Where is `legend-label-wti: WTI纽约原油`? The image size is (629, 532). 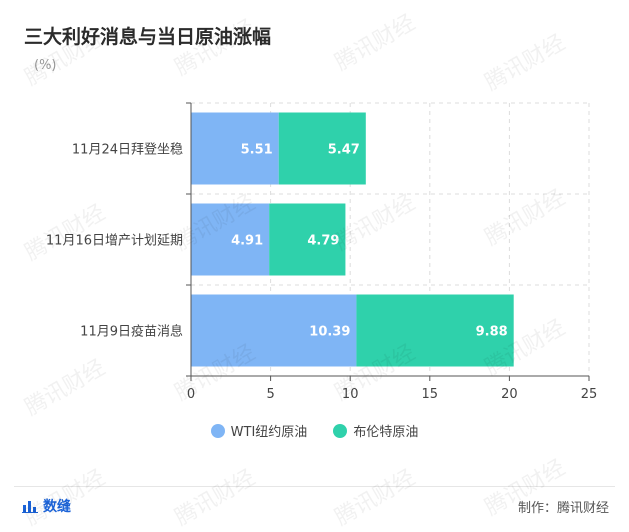
legend-label-wti: WTI纽约原油 is located at coordinates (269, 432).